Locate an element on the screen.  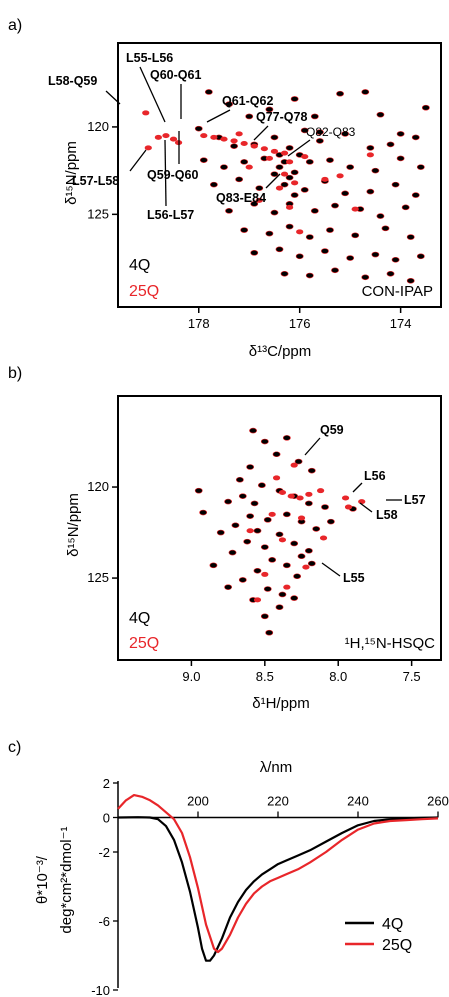
annotation-l56: L56 is located at coordinates (375, 476).